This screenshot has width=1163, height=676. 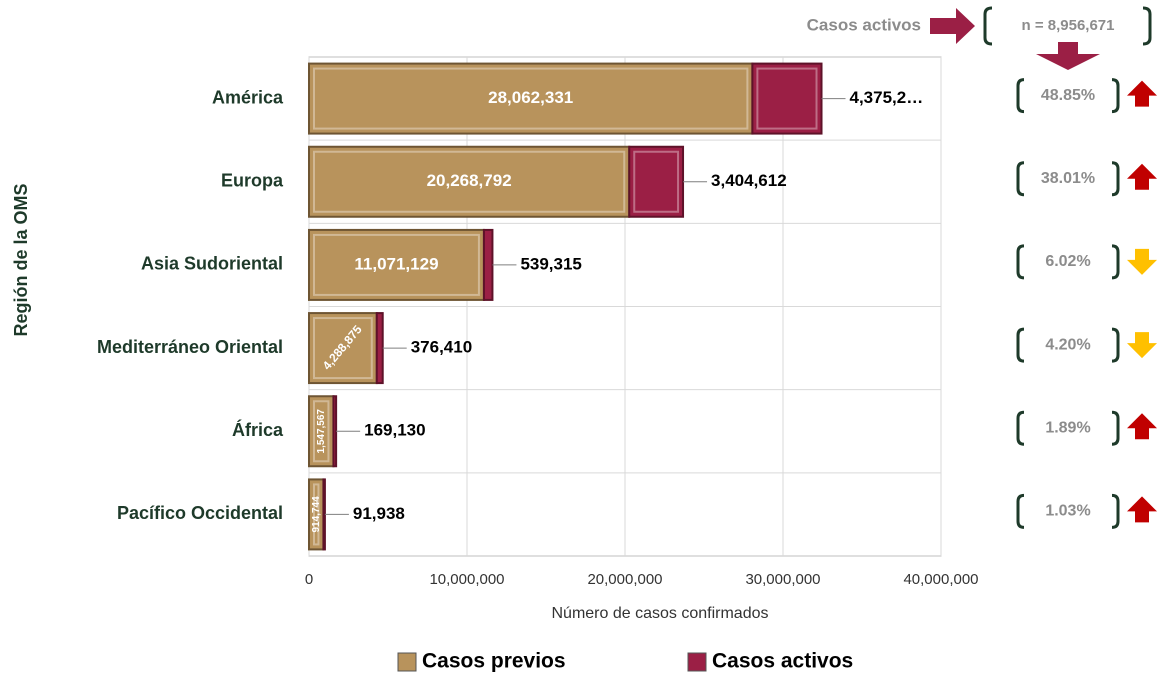 I want to click on y-tick-label: Asia Sudoriental, so click(x=212, y=264).